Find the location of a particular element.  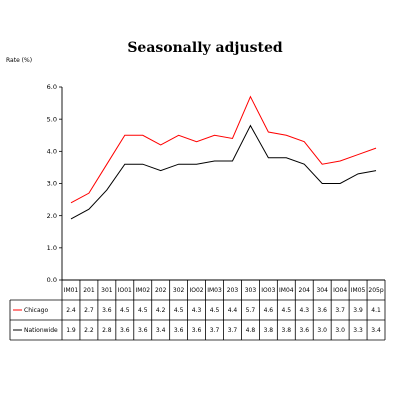

data-label: 3.3 is located at coordinates (358, 330).